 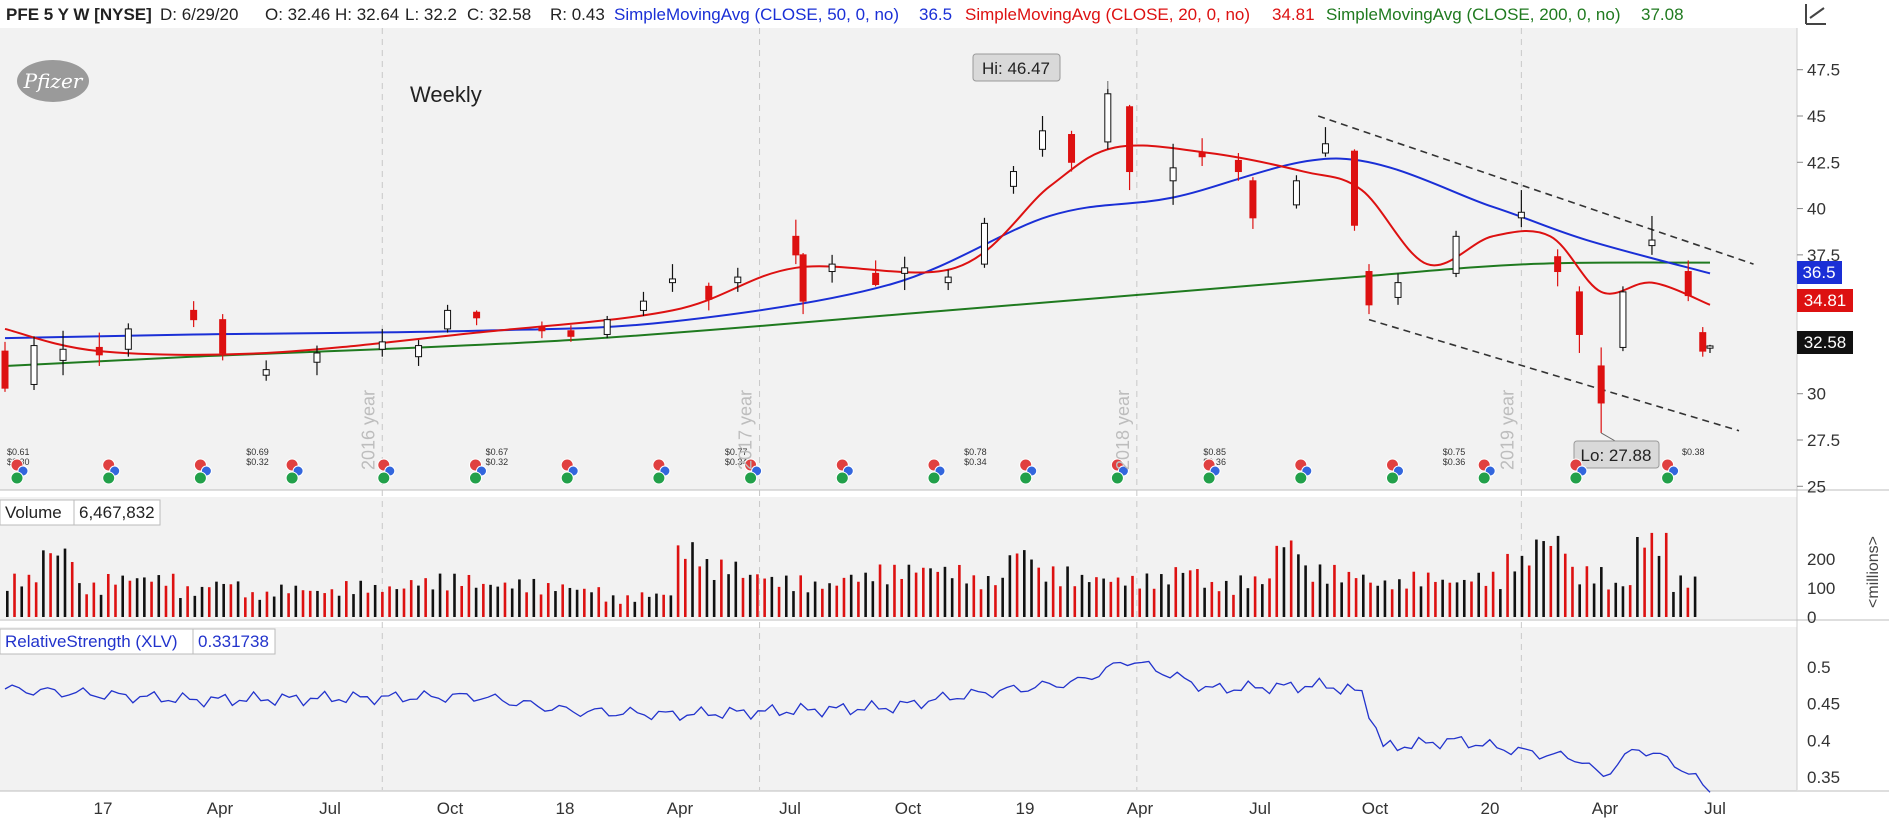 I want to click on year-label: 2019 year, so click(x=1507, y=430).